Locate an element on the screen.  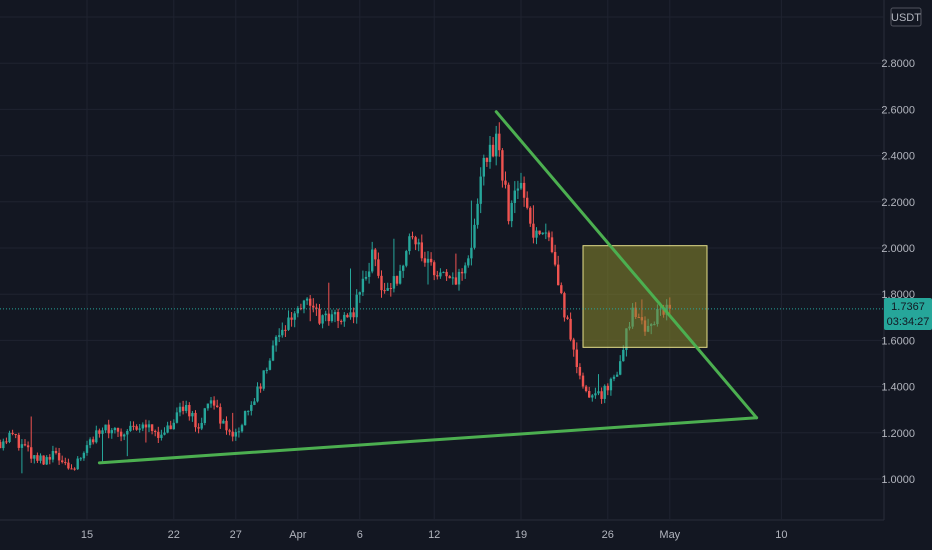
currency-badge: USDT is located at coordinates (906, 17).